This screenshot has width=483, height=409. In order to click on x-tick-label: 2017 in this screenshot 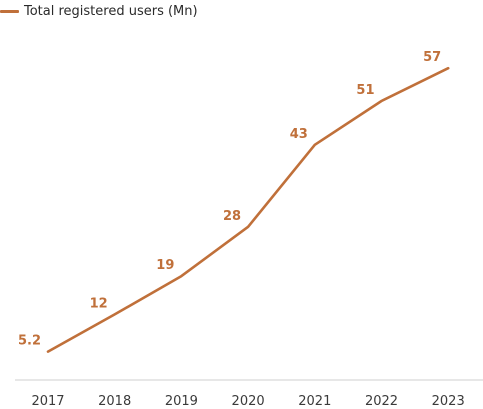, I will do `click(47, 401)`.